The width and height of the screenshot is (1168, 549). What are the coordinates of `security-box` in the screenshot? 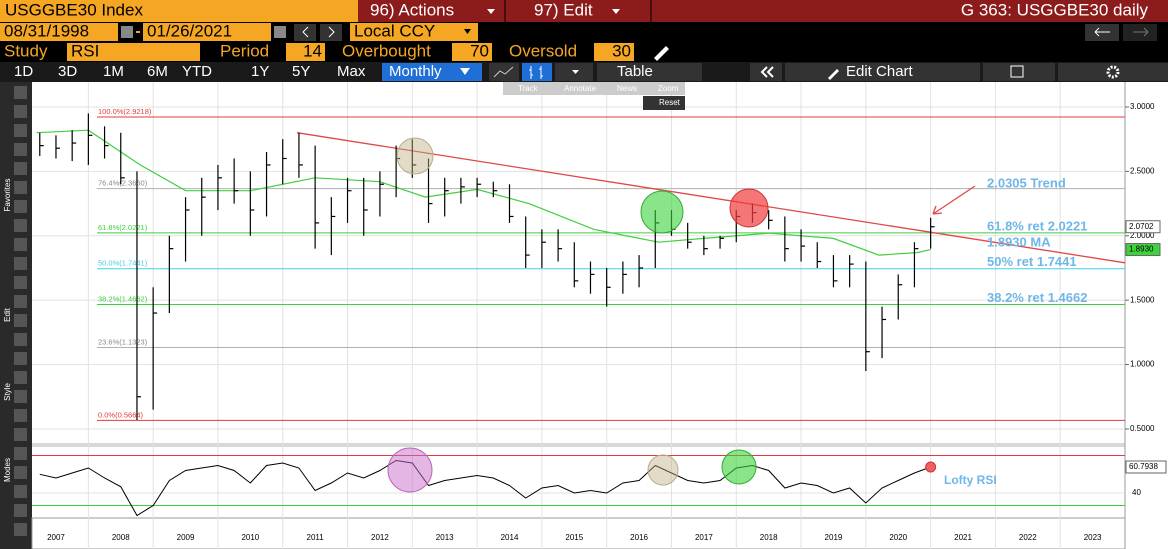 It's located at (179, 11).